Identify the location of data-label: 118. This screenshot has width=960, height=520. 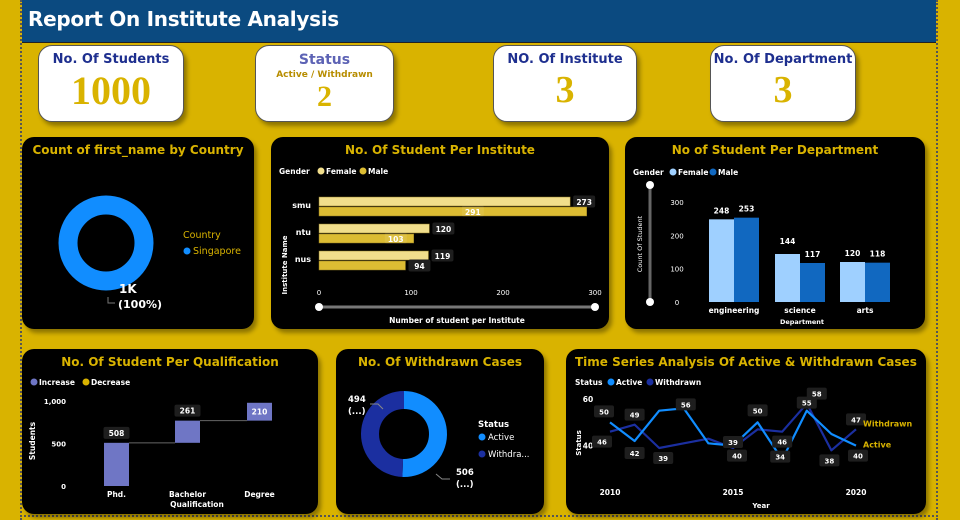
(878, 254).